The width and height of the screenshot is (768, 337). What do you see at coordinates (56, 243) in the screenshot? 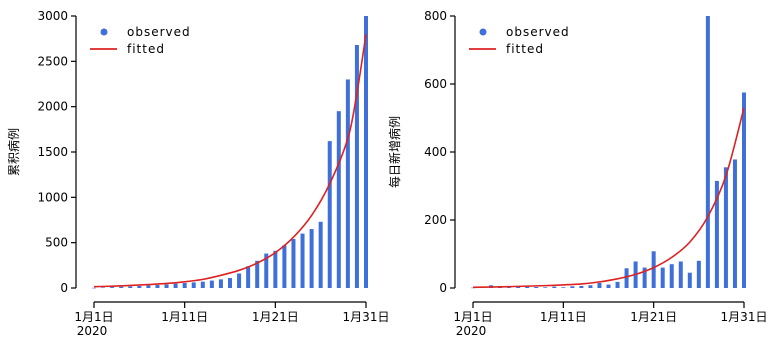
I see `y-tick-label: 500` at bounding box center [56, 243].